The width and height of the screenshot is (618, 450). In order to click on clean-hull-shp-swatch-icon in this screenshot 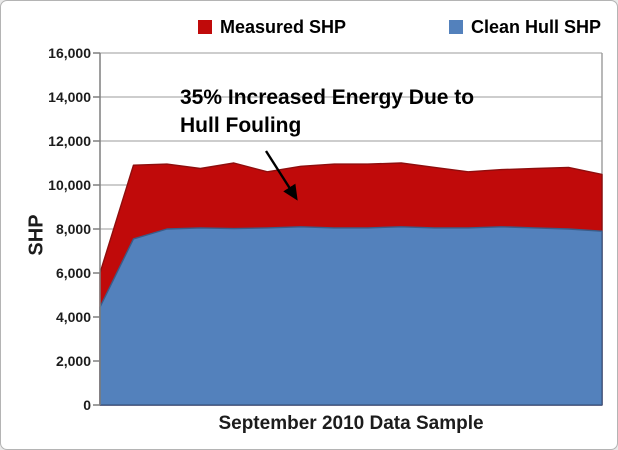, I will do `click(456, 27)`.